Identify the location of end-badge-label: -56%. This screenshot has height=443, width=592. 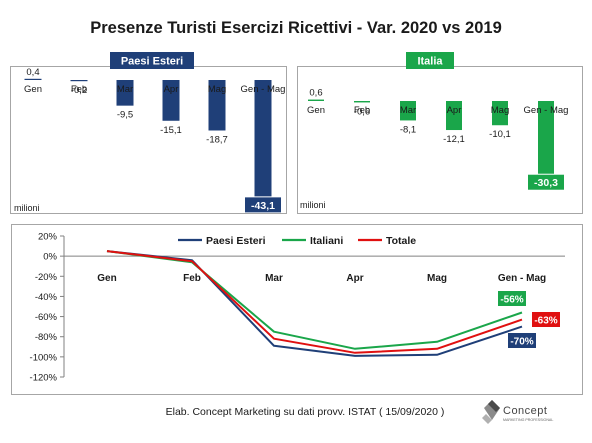
(511, 300).